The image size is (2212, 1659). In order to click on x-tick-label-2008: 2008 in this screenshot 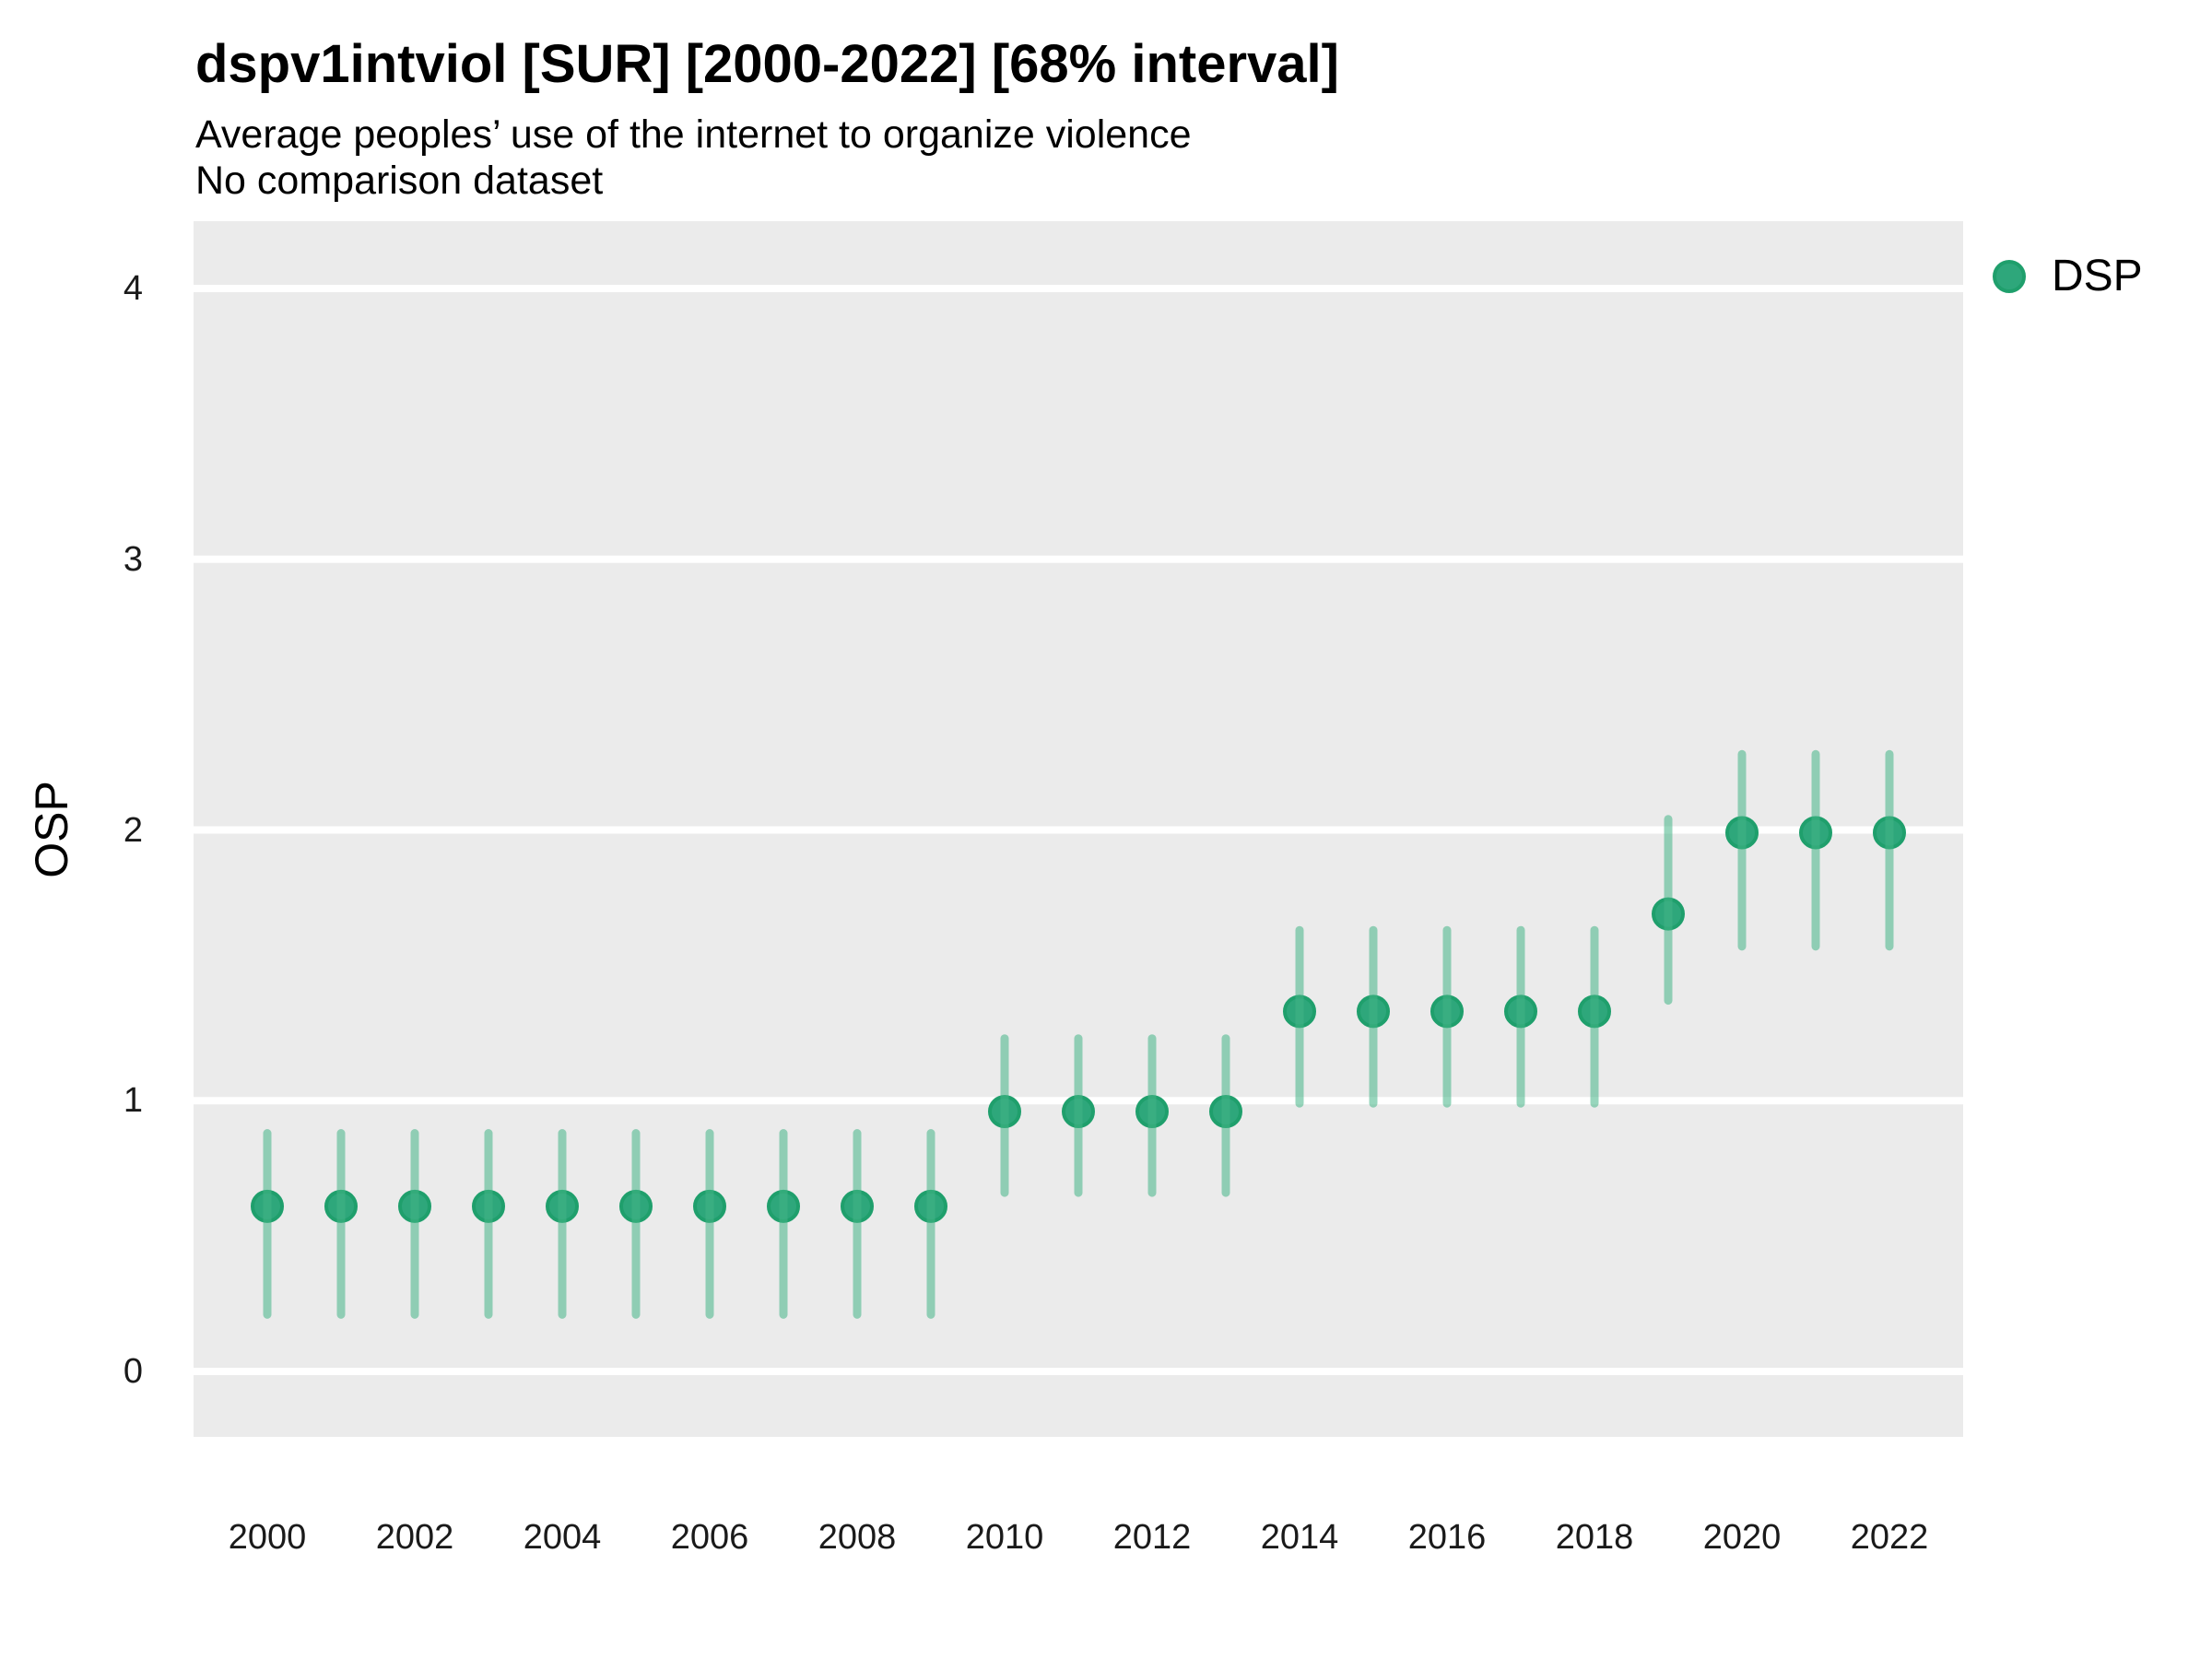, I will do `click(857, 1537)`.